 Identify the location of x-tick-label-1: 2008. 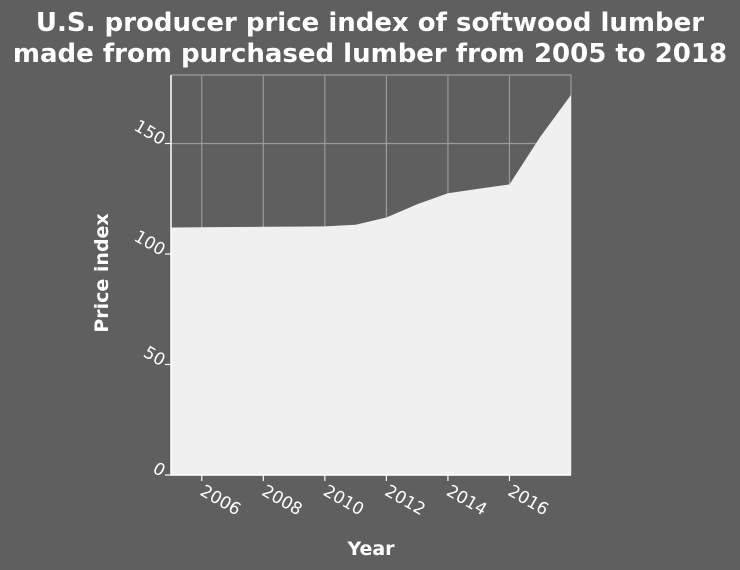
(281, 500).